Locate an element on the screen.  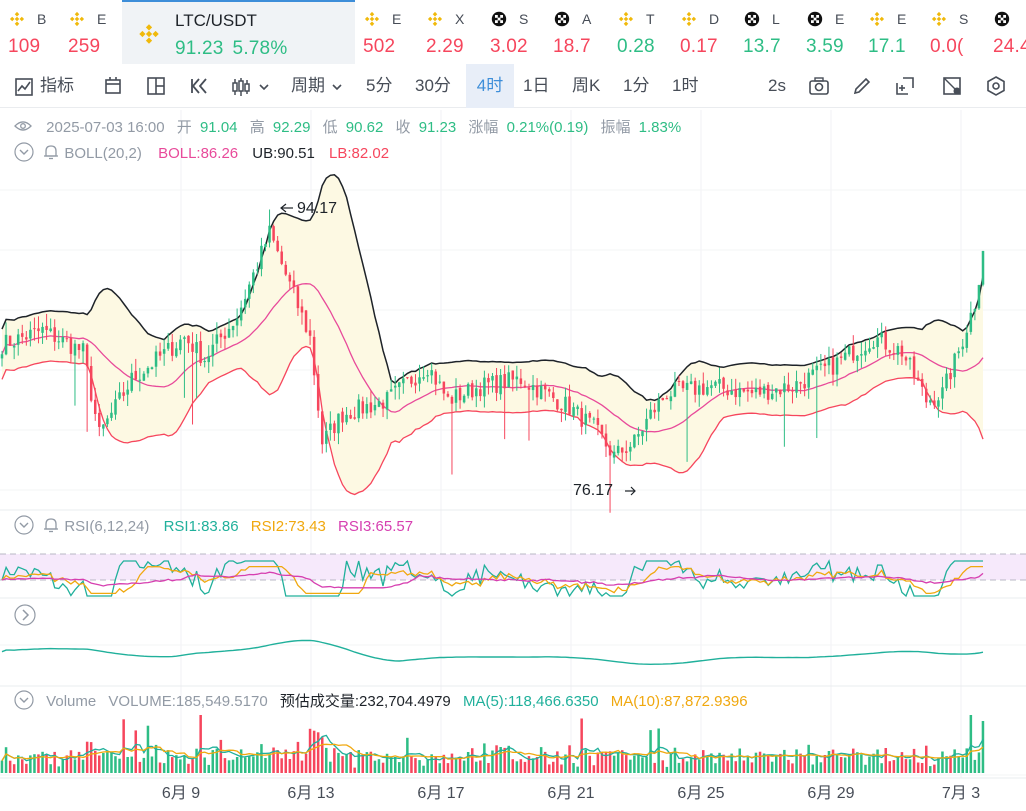
ticker-symbol: A is located at coordinates (587, 19).